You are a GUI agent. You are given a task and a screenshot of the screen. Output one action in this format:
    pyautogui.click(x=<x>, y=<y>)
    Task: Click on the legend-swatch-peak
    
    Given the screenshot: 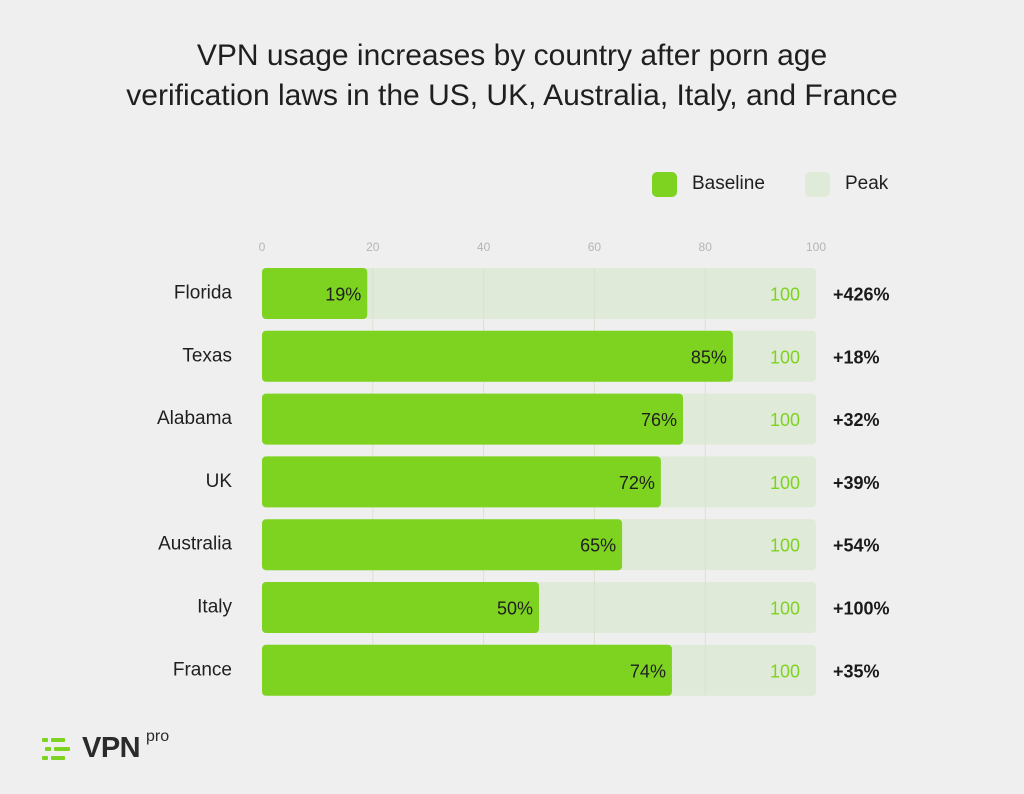 What is the action you would take?
    pyautogui.click(x=817, y=184)
    